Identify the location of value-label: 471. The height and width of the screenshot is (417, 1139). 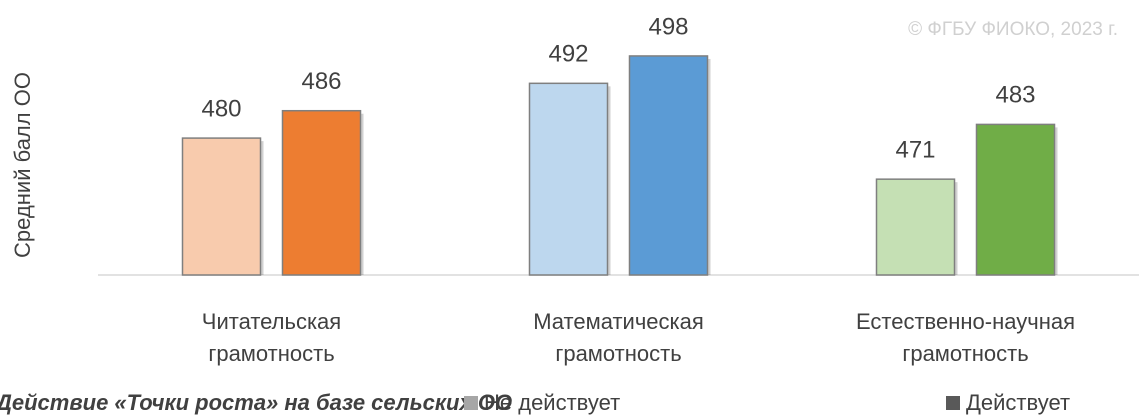
(915, 150).